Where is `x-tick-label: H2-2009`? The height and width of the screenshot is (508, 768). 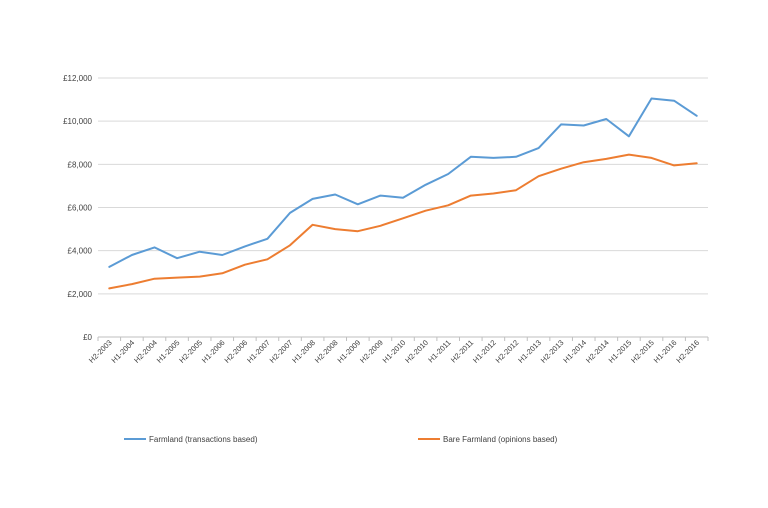
x-tick-label: H2-2009 is located at coordinates (371, 351).